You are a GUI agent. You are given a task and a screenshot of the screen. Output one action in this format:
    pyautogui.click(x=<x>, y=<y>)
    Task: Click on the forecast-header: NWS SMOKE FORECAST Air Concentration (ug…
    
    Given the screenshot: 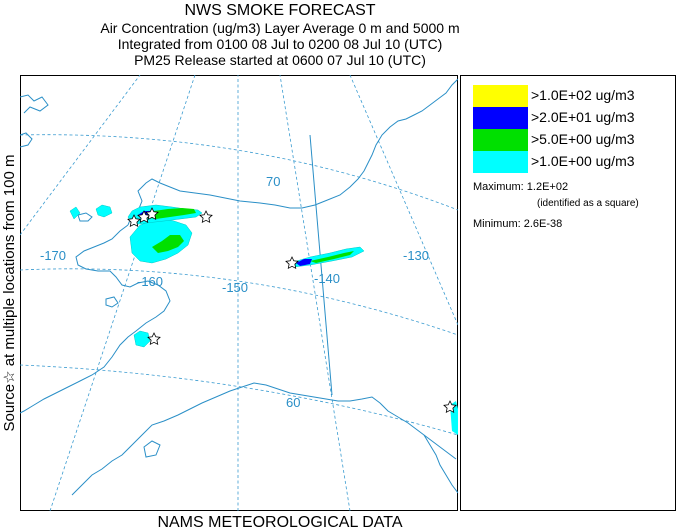 What is the action you would take?
    pyautogui.click(x=280, y=34)
    